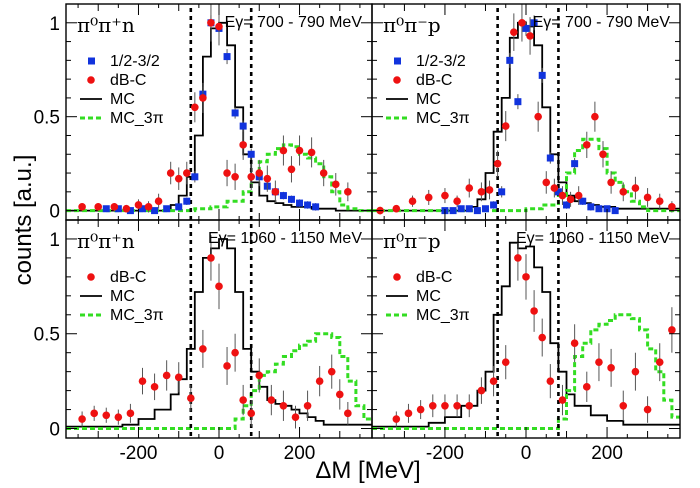 Image resolution: width=700 pixels, height=488 pixels. I want to click on panel-title: π⁰π⁺n, so click(106, 25).